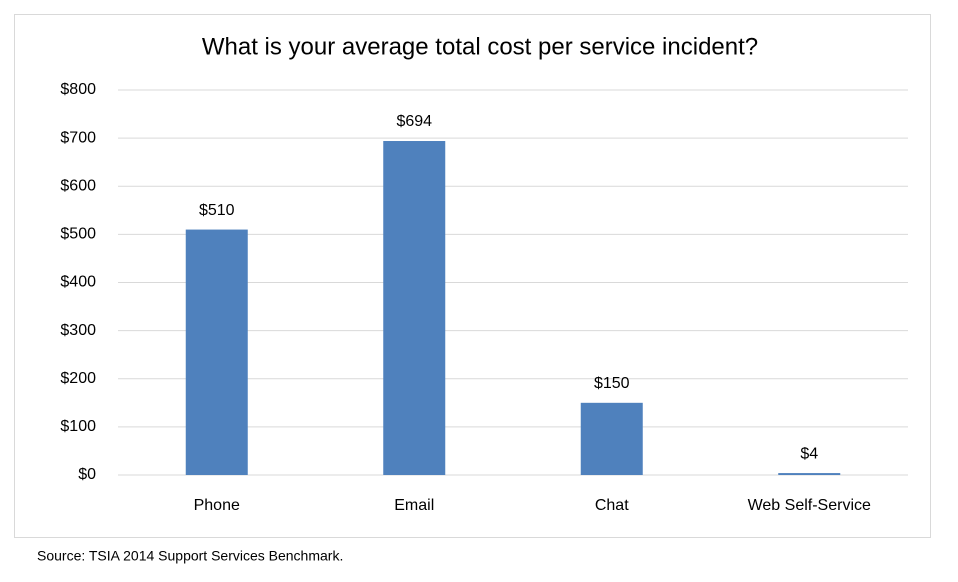 The image size is (958, 582). What do you see at coordinates (78, 330) in the screenshot?
I see `y-tick-label: $300` at bounding box center [78, 330].